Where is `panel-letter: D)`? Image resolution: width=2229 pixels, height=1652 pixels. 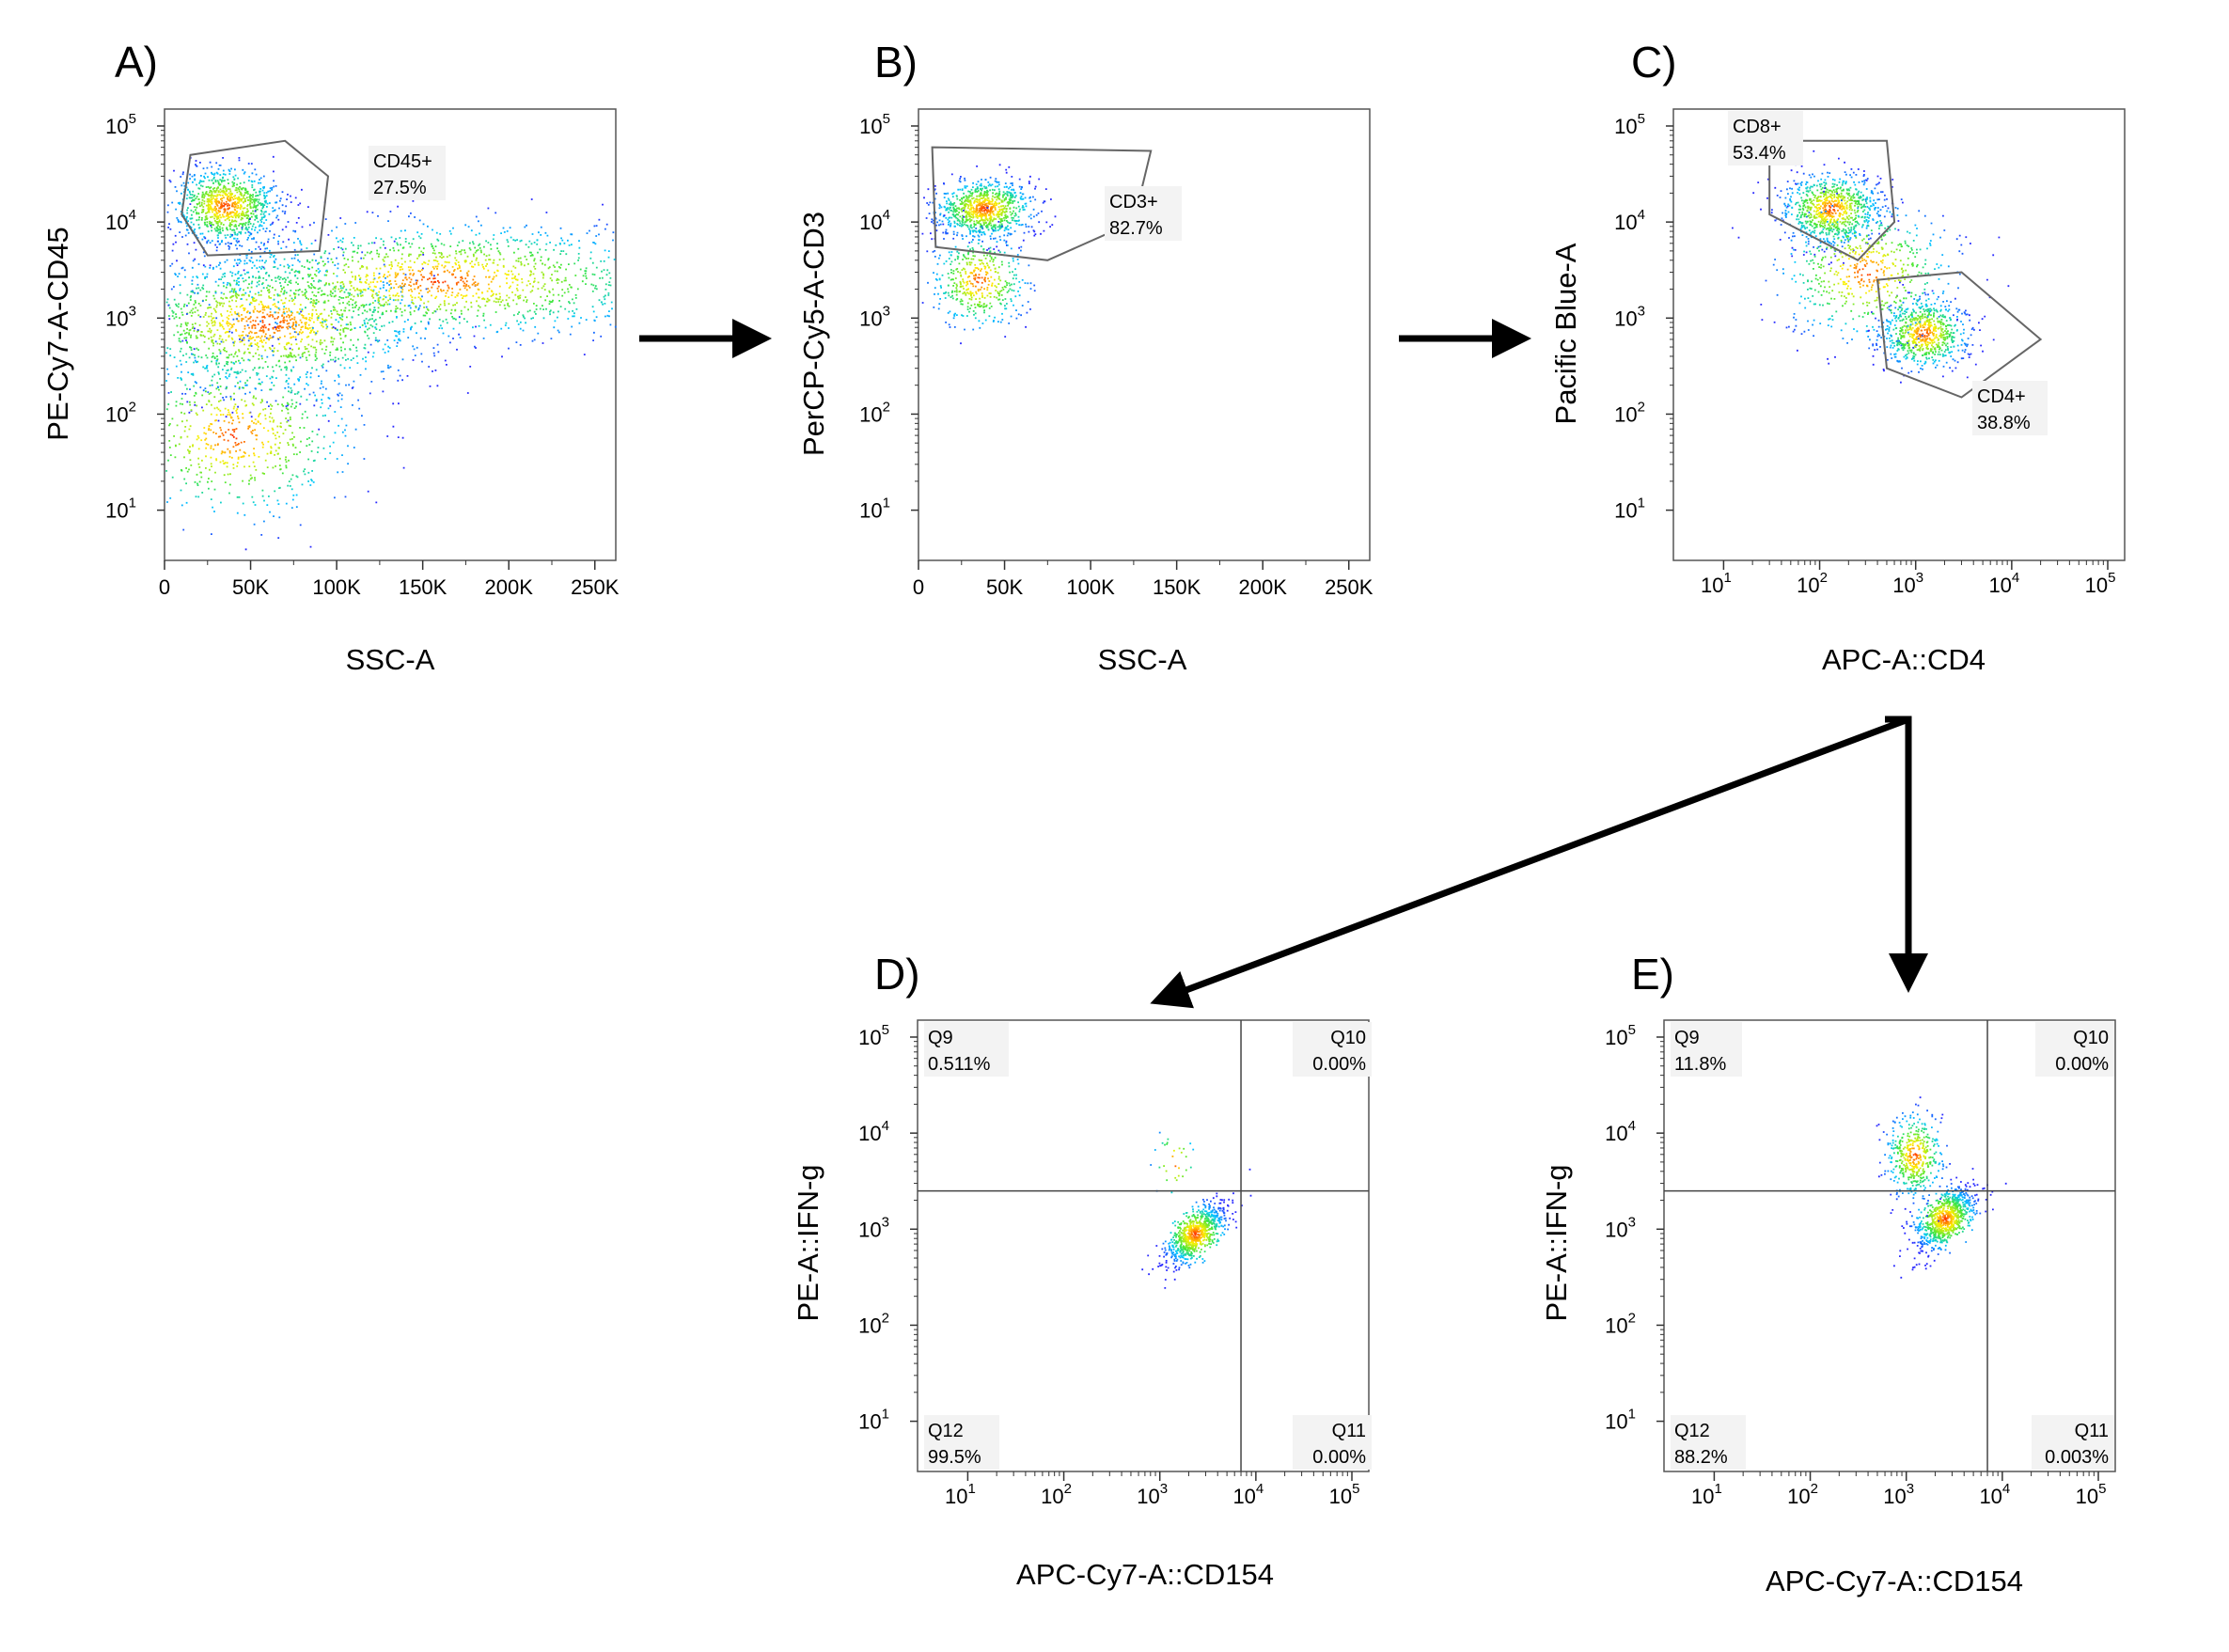 panel-letter: D) is located at coordinates (897, 975).